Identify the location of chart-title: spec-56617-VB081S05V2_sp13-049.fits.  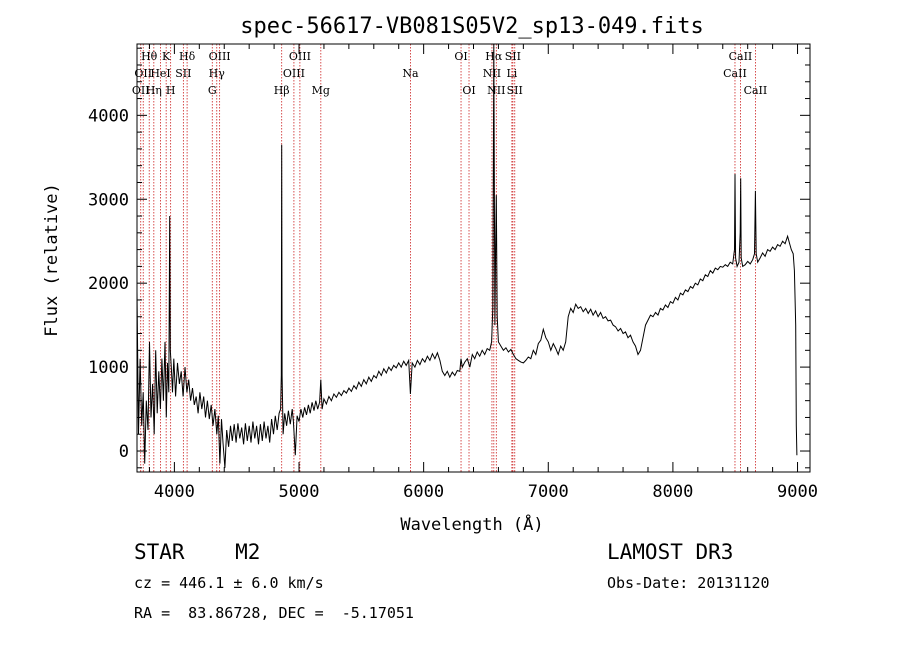
(472, 26).